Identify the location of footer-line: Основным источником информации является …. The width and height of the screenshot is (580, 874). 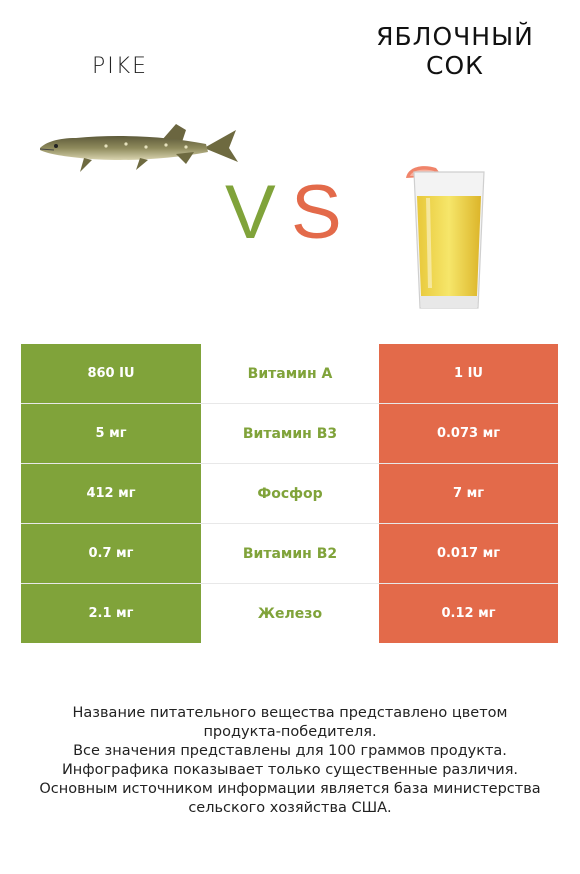
(290, 789).